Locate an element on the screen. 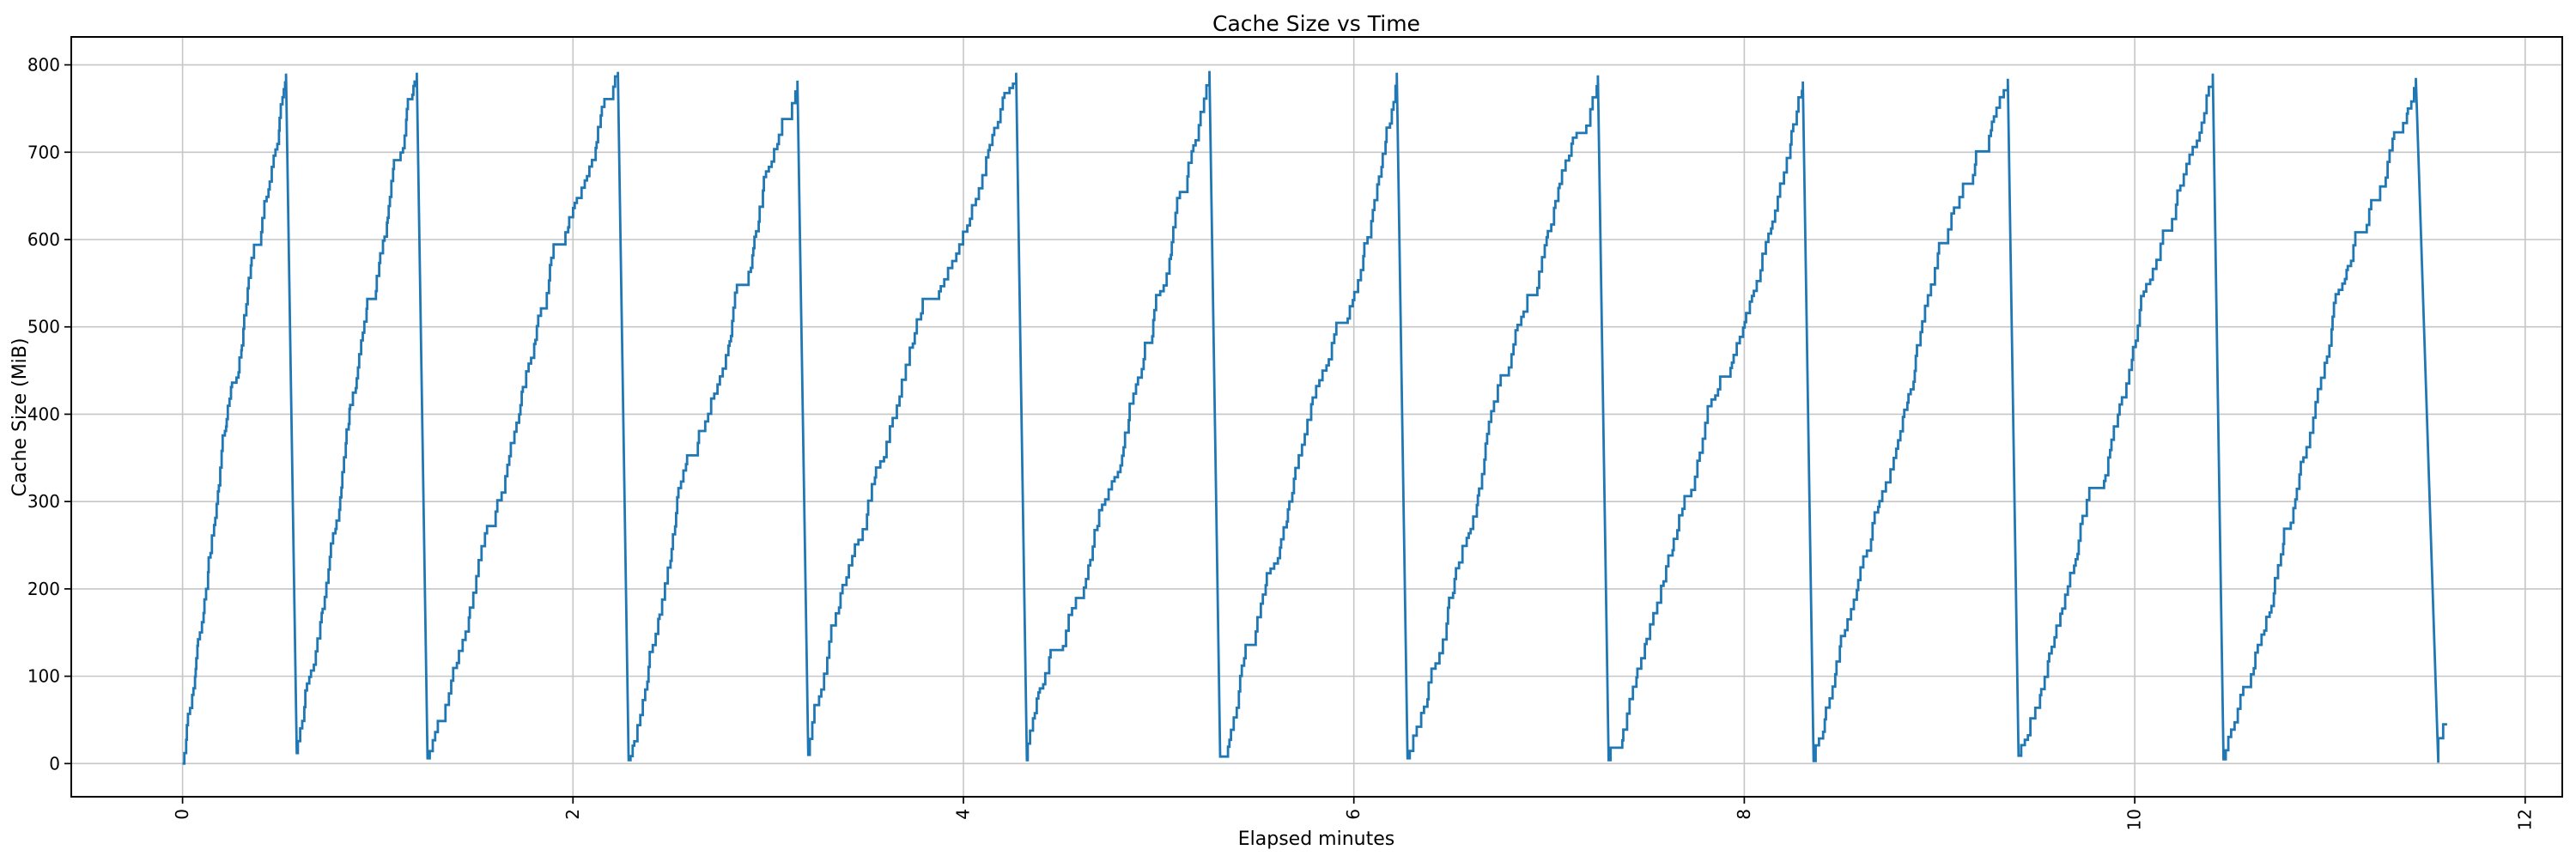 This screenshot has height=862, width=2576. y-tick-label: 100 is located at coordinates (44, 676).